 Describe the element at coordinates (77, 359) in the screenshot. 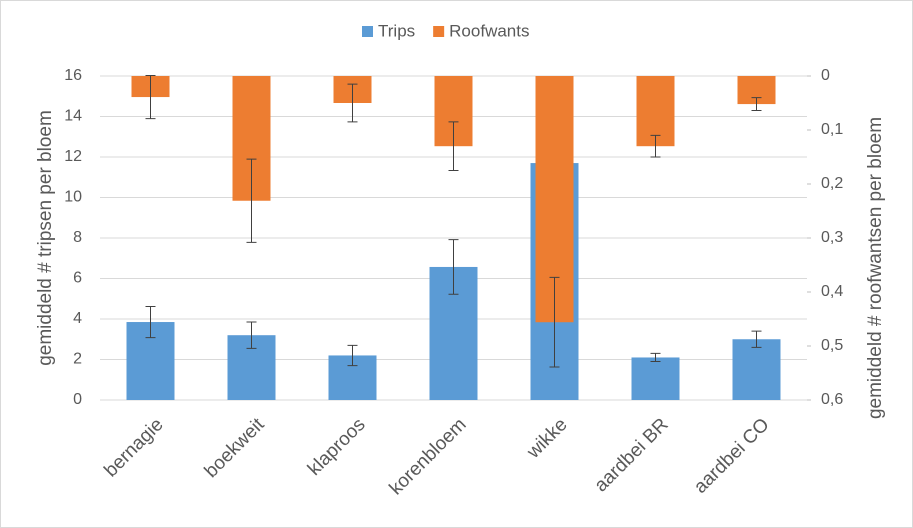

I see `y-tick-label: 2` at that location.